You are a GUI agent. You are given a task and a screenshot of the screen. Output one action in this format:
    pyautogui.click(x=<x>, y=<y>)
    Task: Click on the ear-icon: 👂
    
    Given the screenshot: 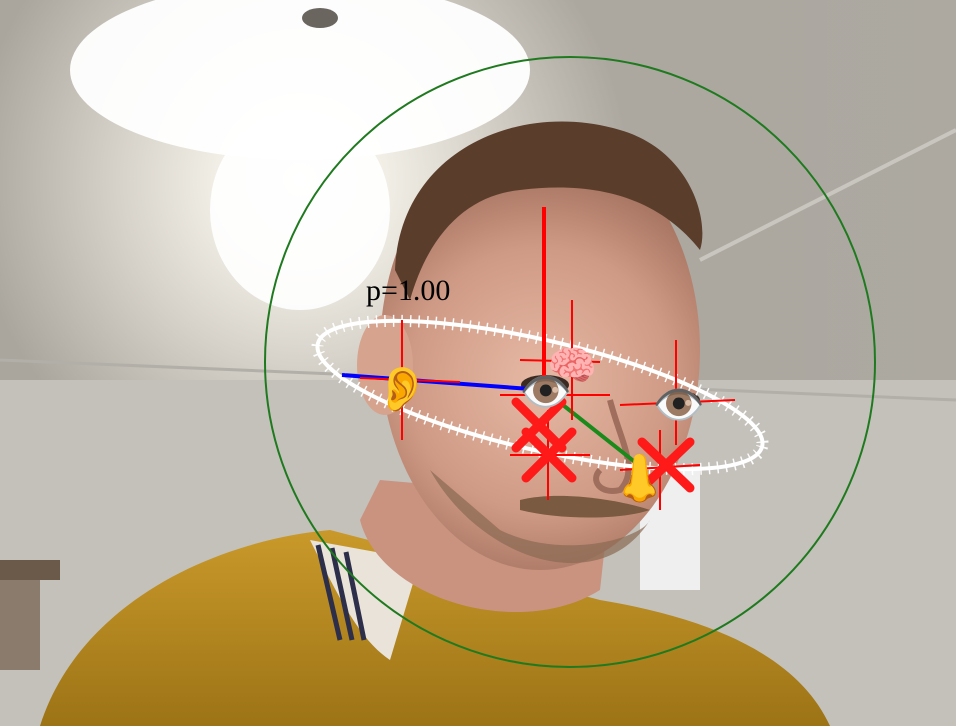 What is the action you would take?
    pyautogui.click(x=402, y=389)
    